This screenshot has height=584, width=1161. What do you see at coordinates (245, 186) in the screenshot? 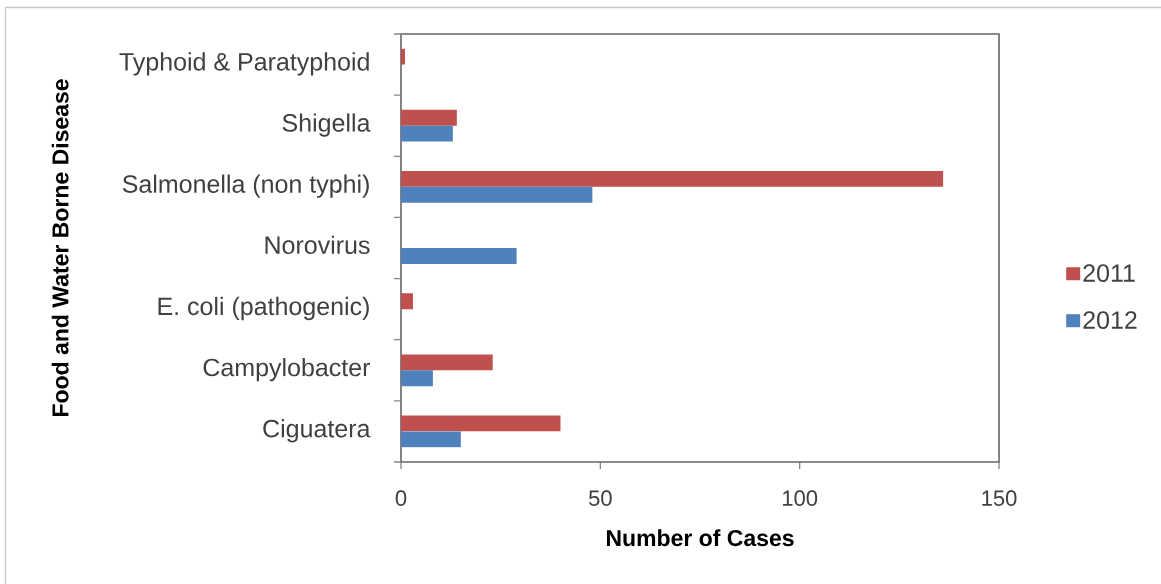
I see `y-tick-label: Salmonella (non typhi)` at bounding box center [245, 186].